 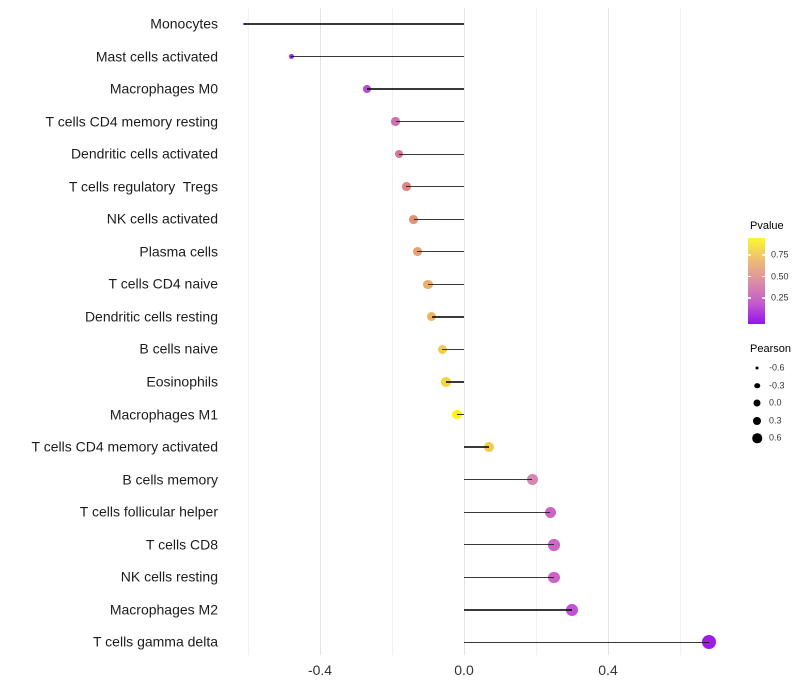 I want to click on y-axis-label: T cells CD4 memory activated, so click(x=124, y=446).